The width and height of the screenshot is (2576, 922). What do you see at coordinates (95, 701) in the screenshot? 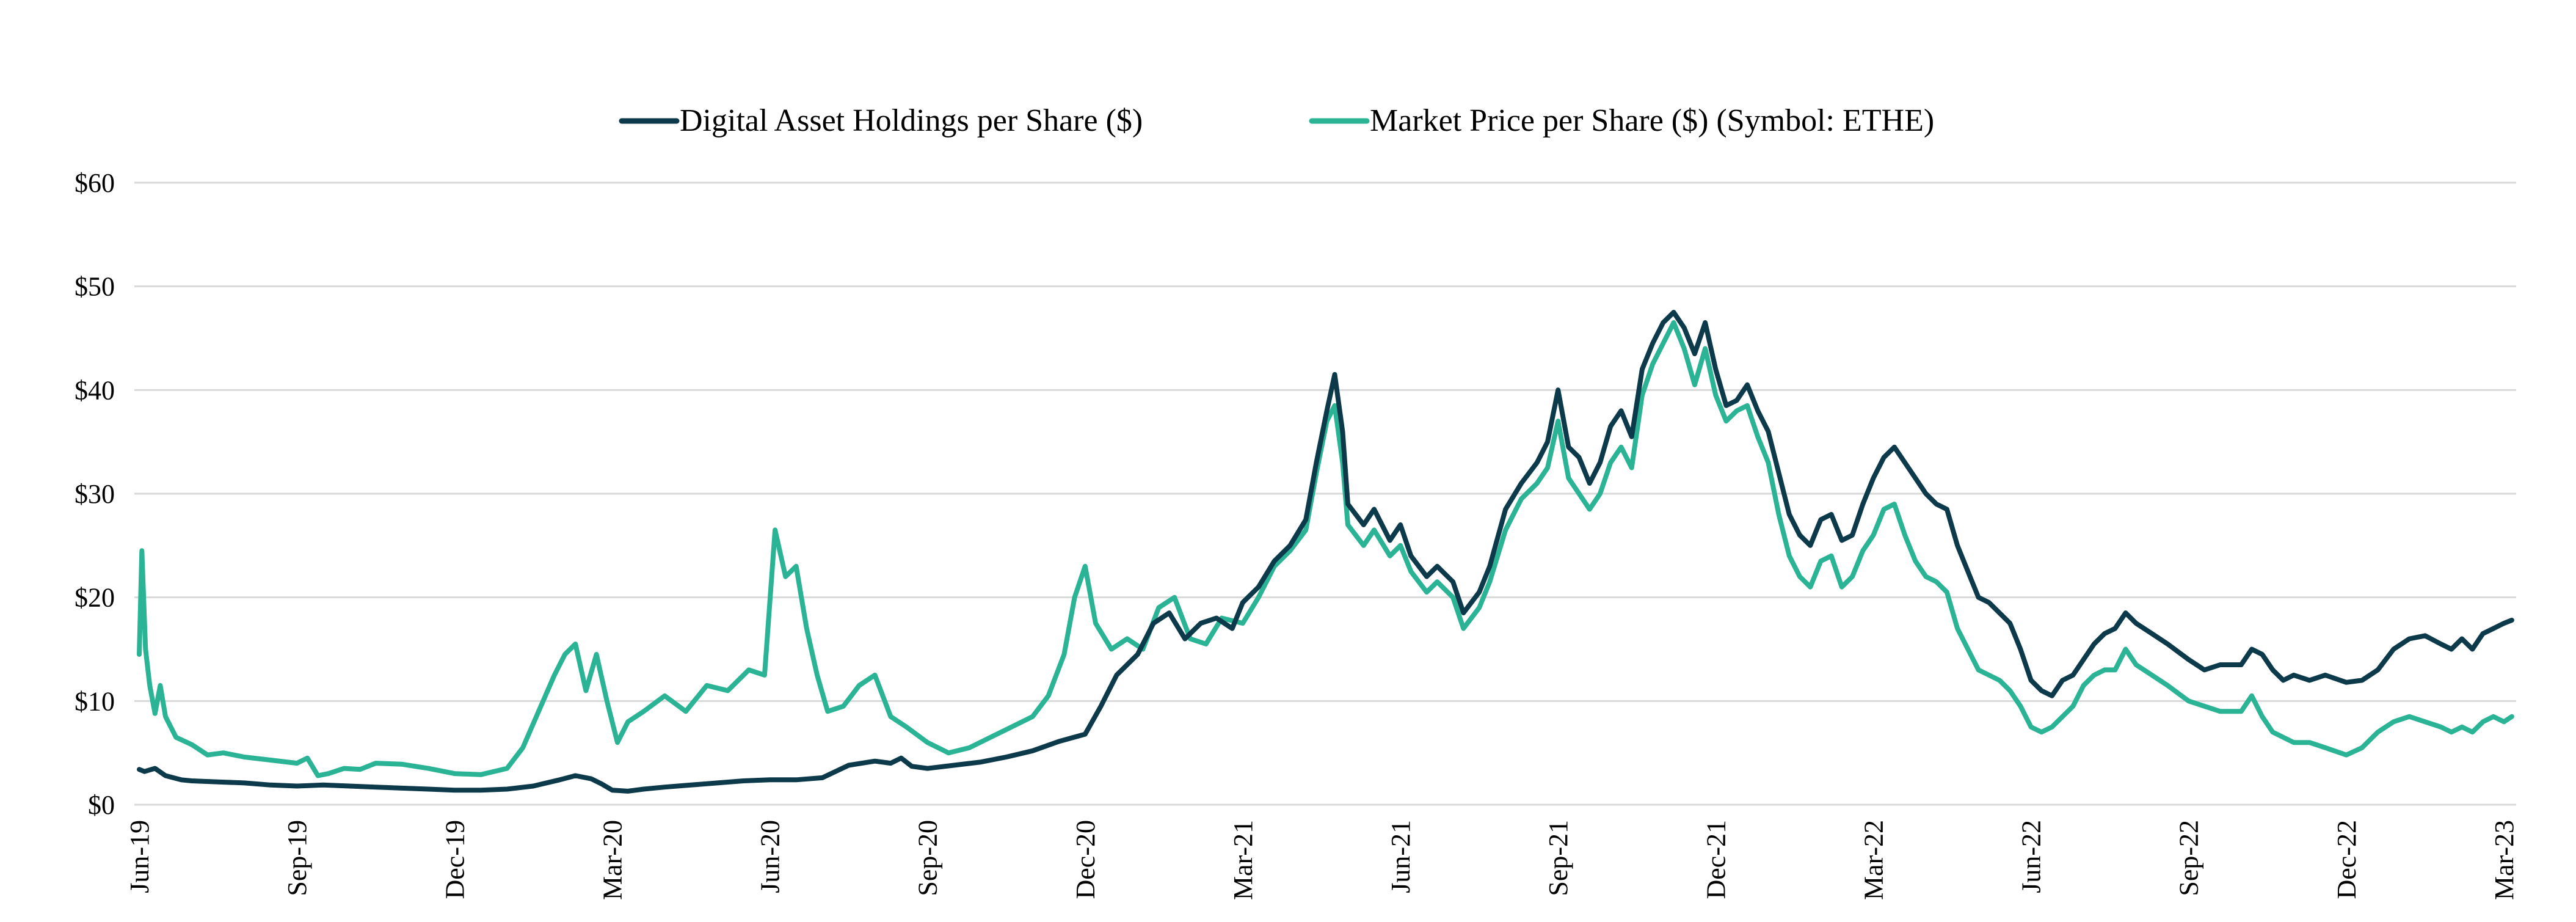
I see `y-tick-label: $10` at bounding box center [95, 701].